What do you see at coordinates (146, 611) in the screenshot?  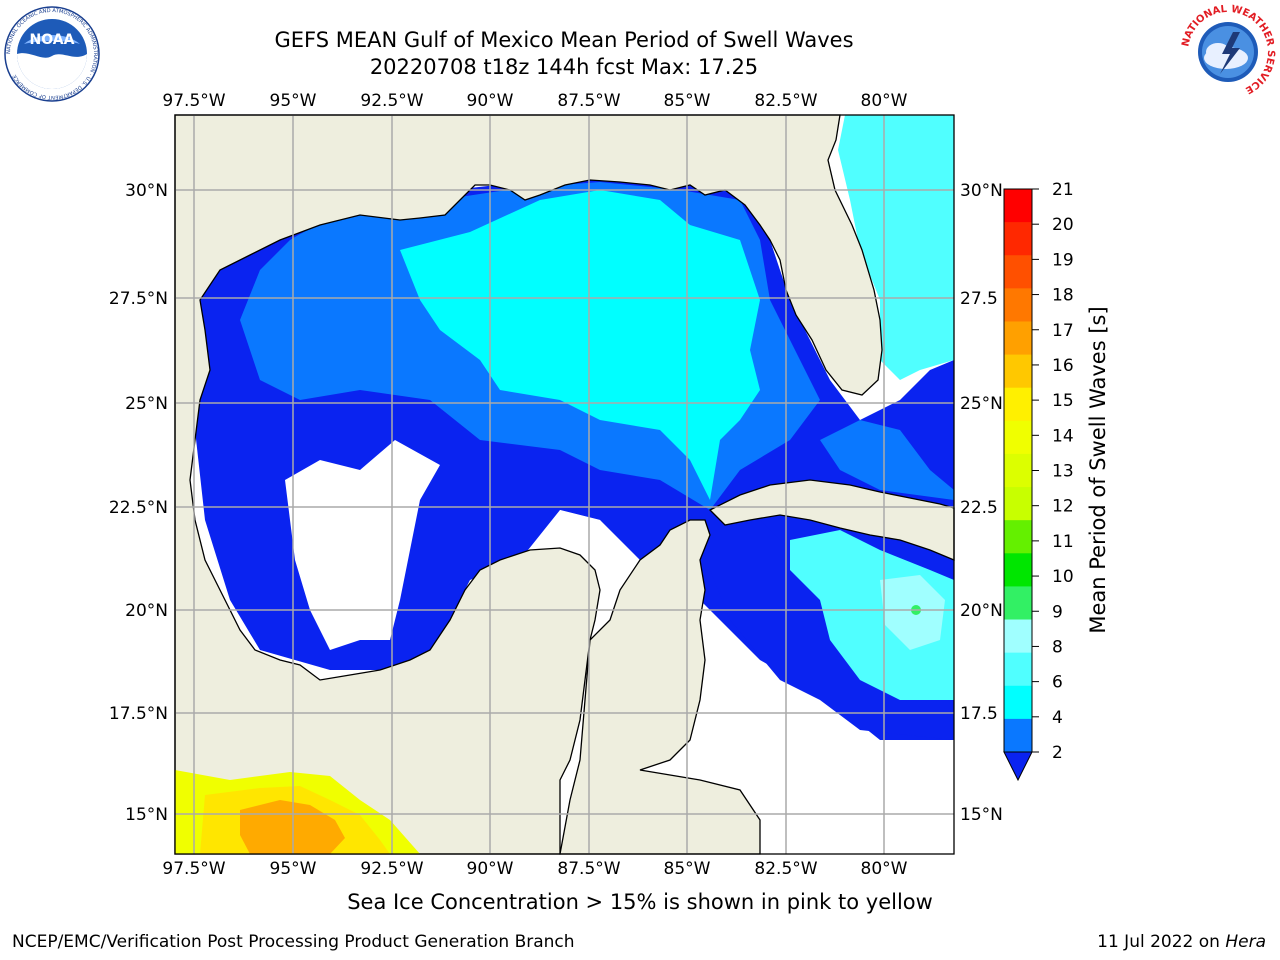 I see `lat-tick-left: 20°N` at bounding box center [146, 611].